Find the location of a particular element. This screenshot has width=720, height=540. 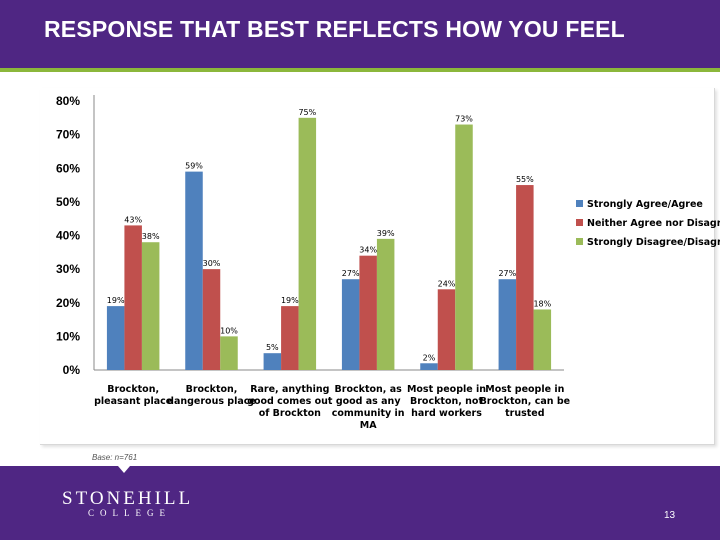

y-tick-label: 40% is located at coordinates (68, 236).